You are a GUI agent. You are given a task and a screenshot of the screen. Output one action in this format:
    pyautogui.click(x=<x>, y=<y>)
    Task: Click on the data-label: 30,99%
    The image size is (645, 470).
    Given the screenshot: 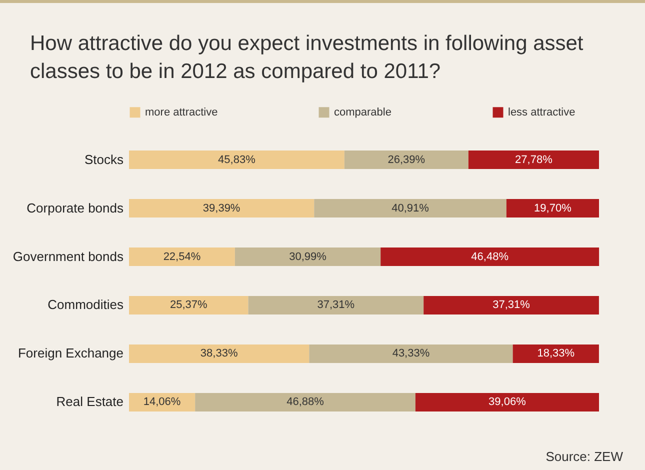 What is the action you would take?
    pyautogui.click(x=308, y=256)
    